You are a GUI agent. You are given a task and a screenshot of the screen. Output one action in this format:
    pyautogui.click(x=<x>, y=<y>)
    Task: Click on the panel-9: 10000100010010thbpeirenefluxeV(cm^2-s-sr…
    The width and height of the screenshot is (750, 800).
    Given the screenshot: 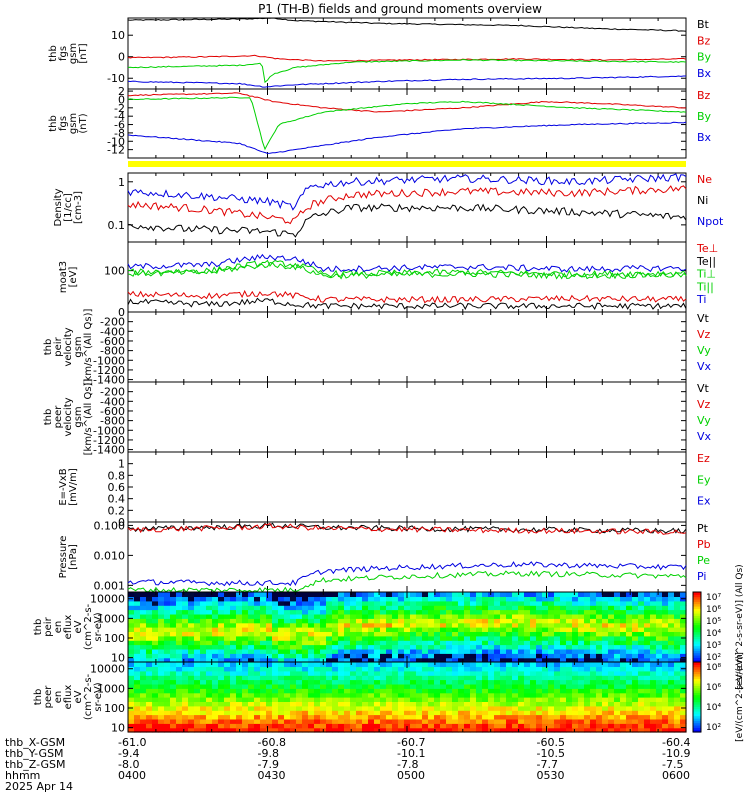 What is the action you would take?
    pyautogui.click(x=389, y=626)
    